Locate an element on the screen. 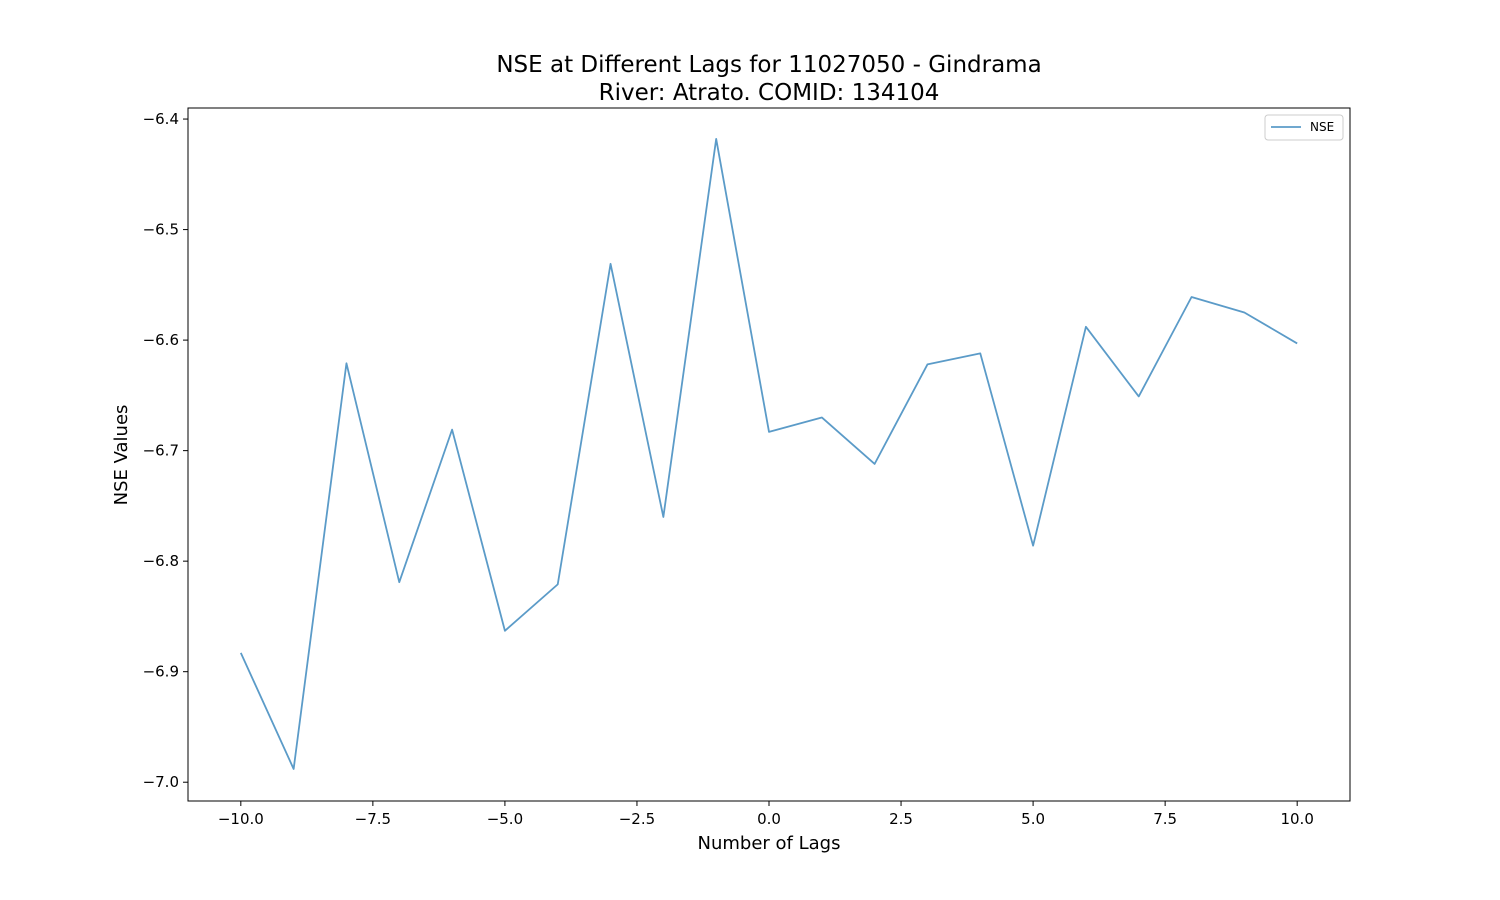  legend-label-nse: NSE is located at coordinates (1322, 127).